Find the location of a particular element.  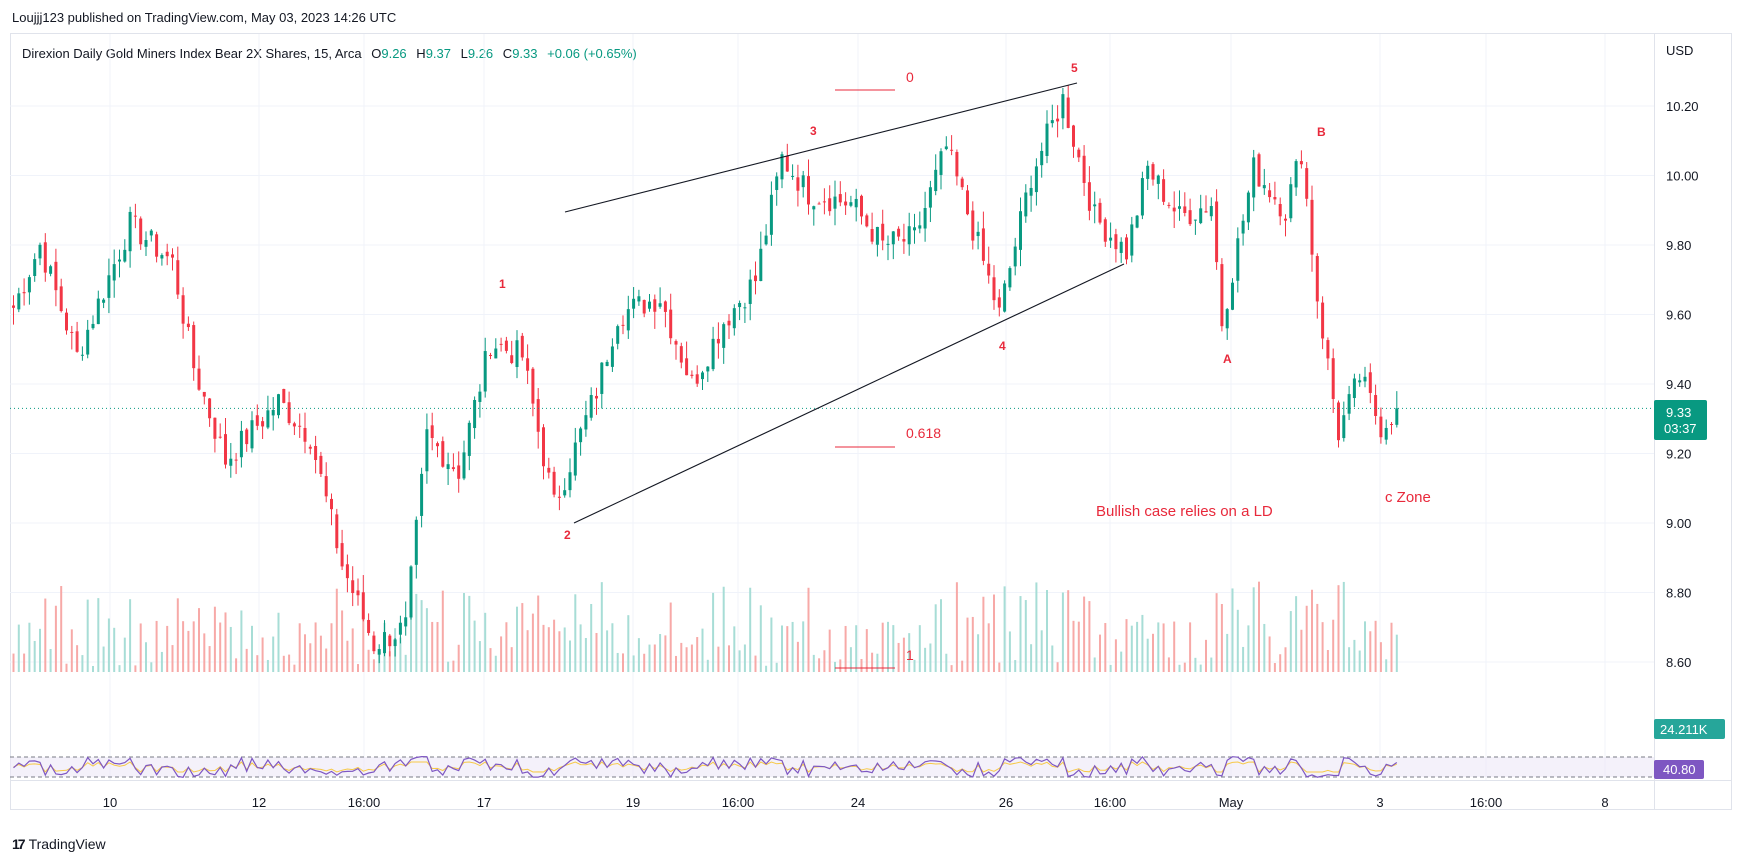

wedge-lower-trendline is located at coordinates (849, 393).